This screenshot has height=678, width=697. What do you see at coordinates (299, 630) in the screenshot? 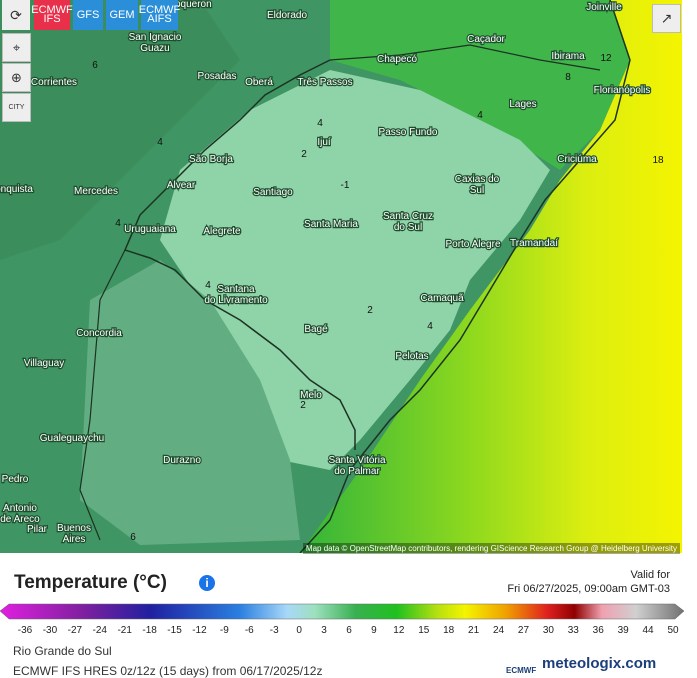
I see `scale-tick-label: 0` at bounding box center [299, 630].